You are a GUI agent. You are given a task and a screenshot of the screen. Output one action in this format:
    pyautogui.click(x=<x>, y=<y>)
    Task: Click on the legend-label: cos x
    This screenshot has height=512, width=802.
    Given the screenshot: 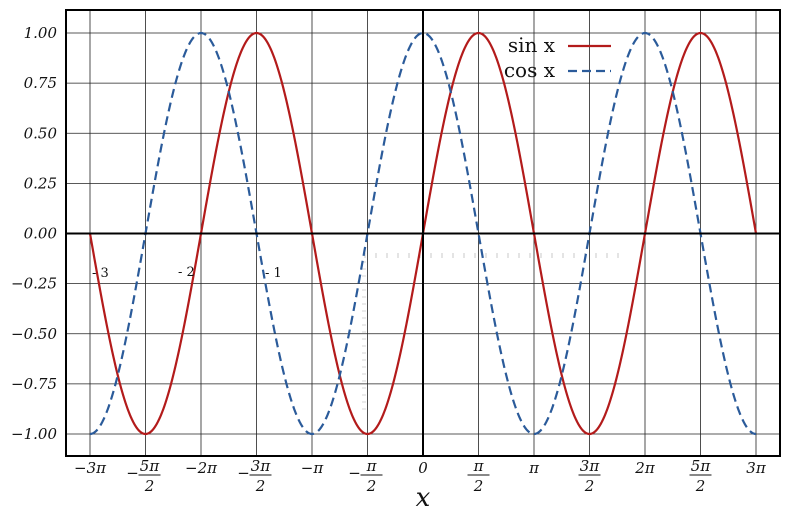 What is the action you would take?
    pyautogui.click(x=530, y=70)
    